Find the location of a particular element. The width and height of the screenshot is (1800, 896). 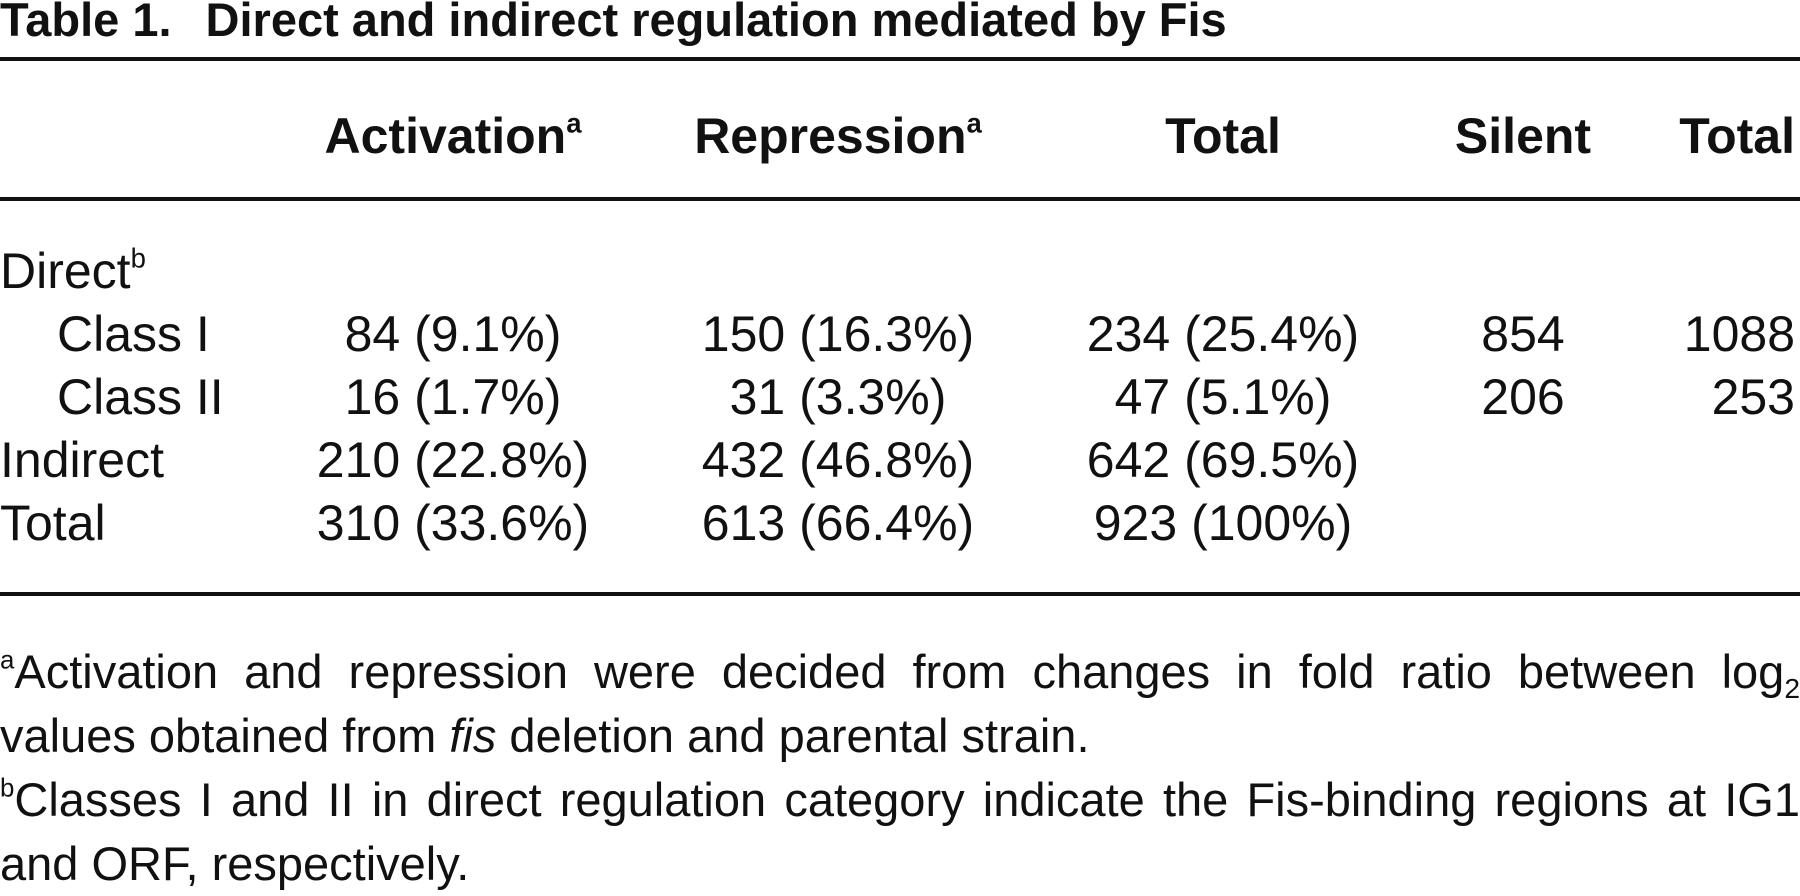

table-cell: 84 (9.1%) is located at coordinates (453, 334).